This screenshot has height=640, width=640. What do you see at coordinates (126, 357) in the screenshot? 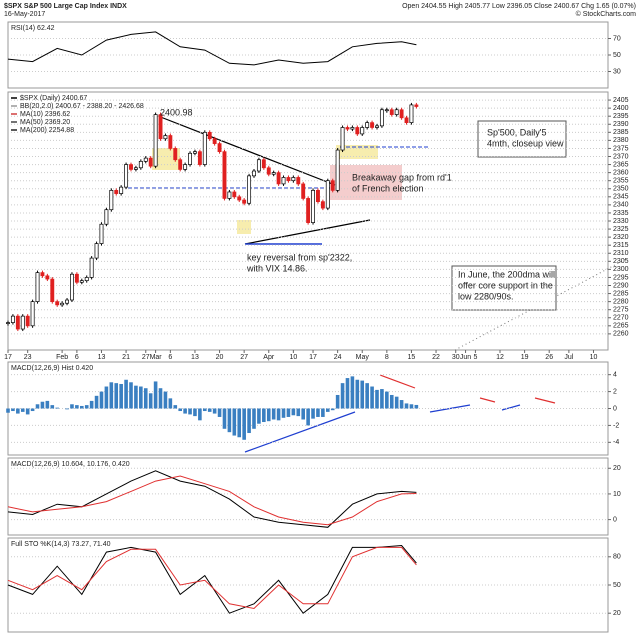
I see `x-tick-label: 21` at bounding box center [126, 357].